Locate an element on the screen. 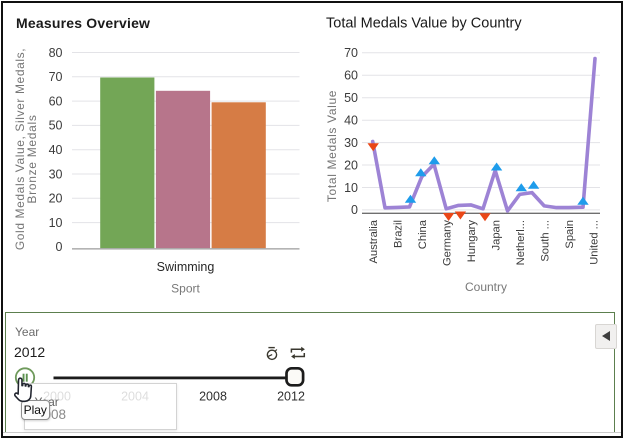  svg-text: 80 is located at coordinates (56, 53).